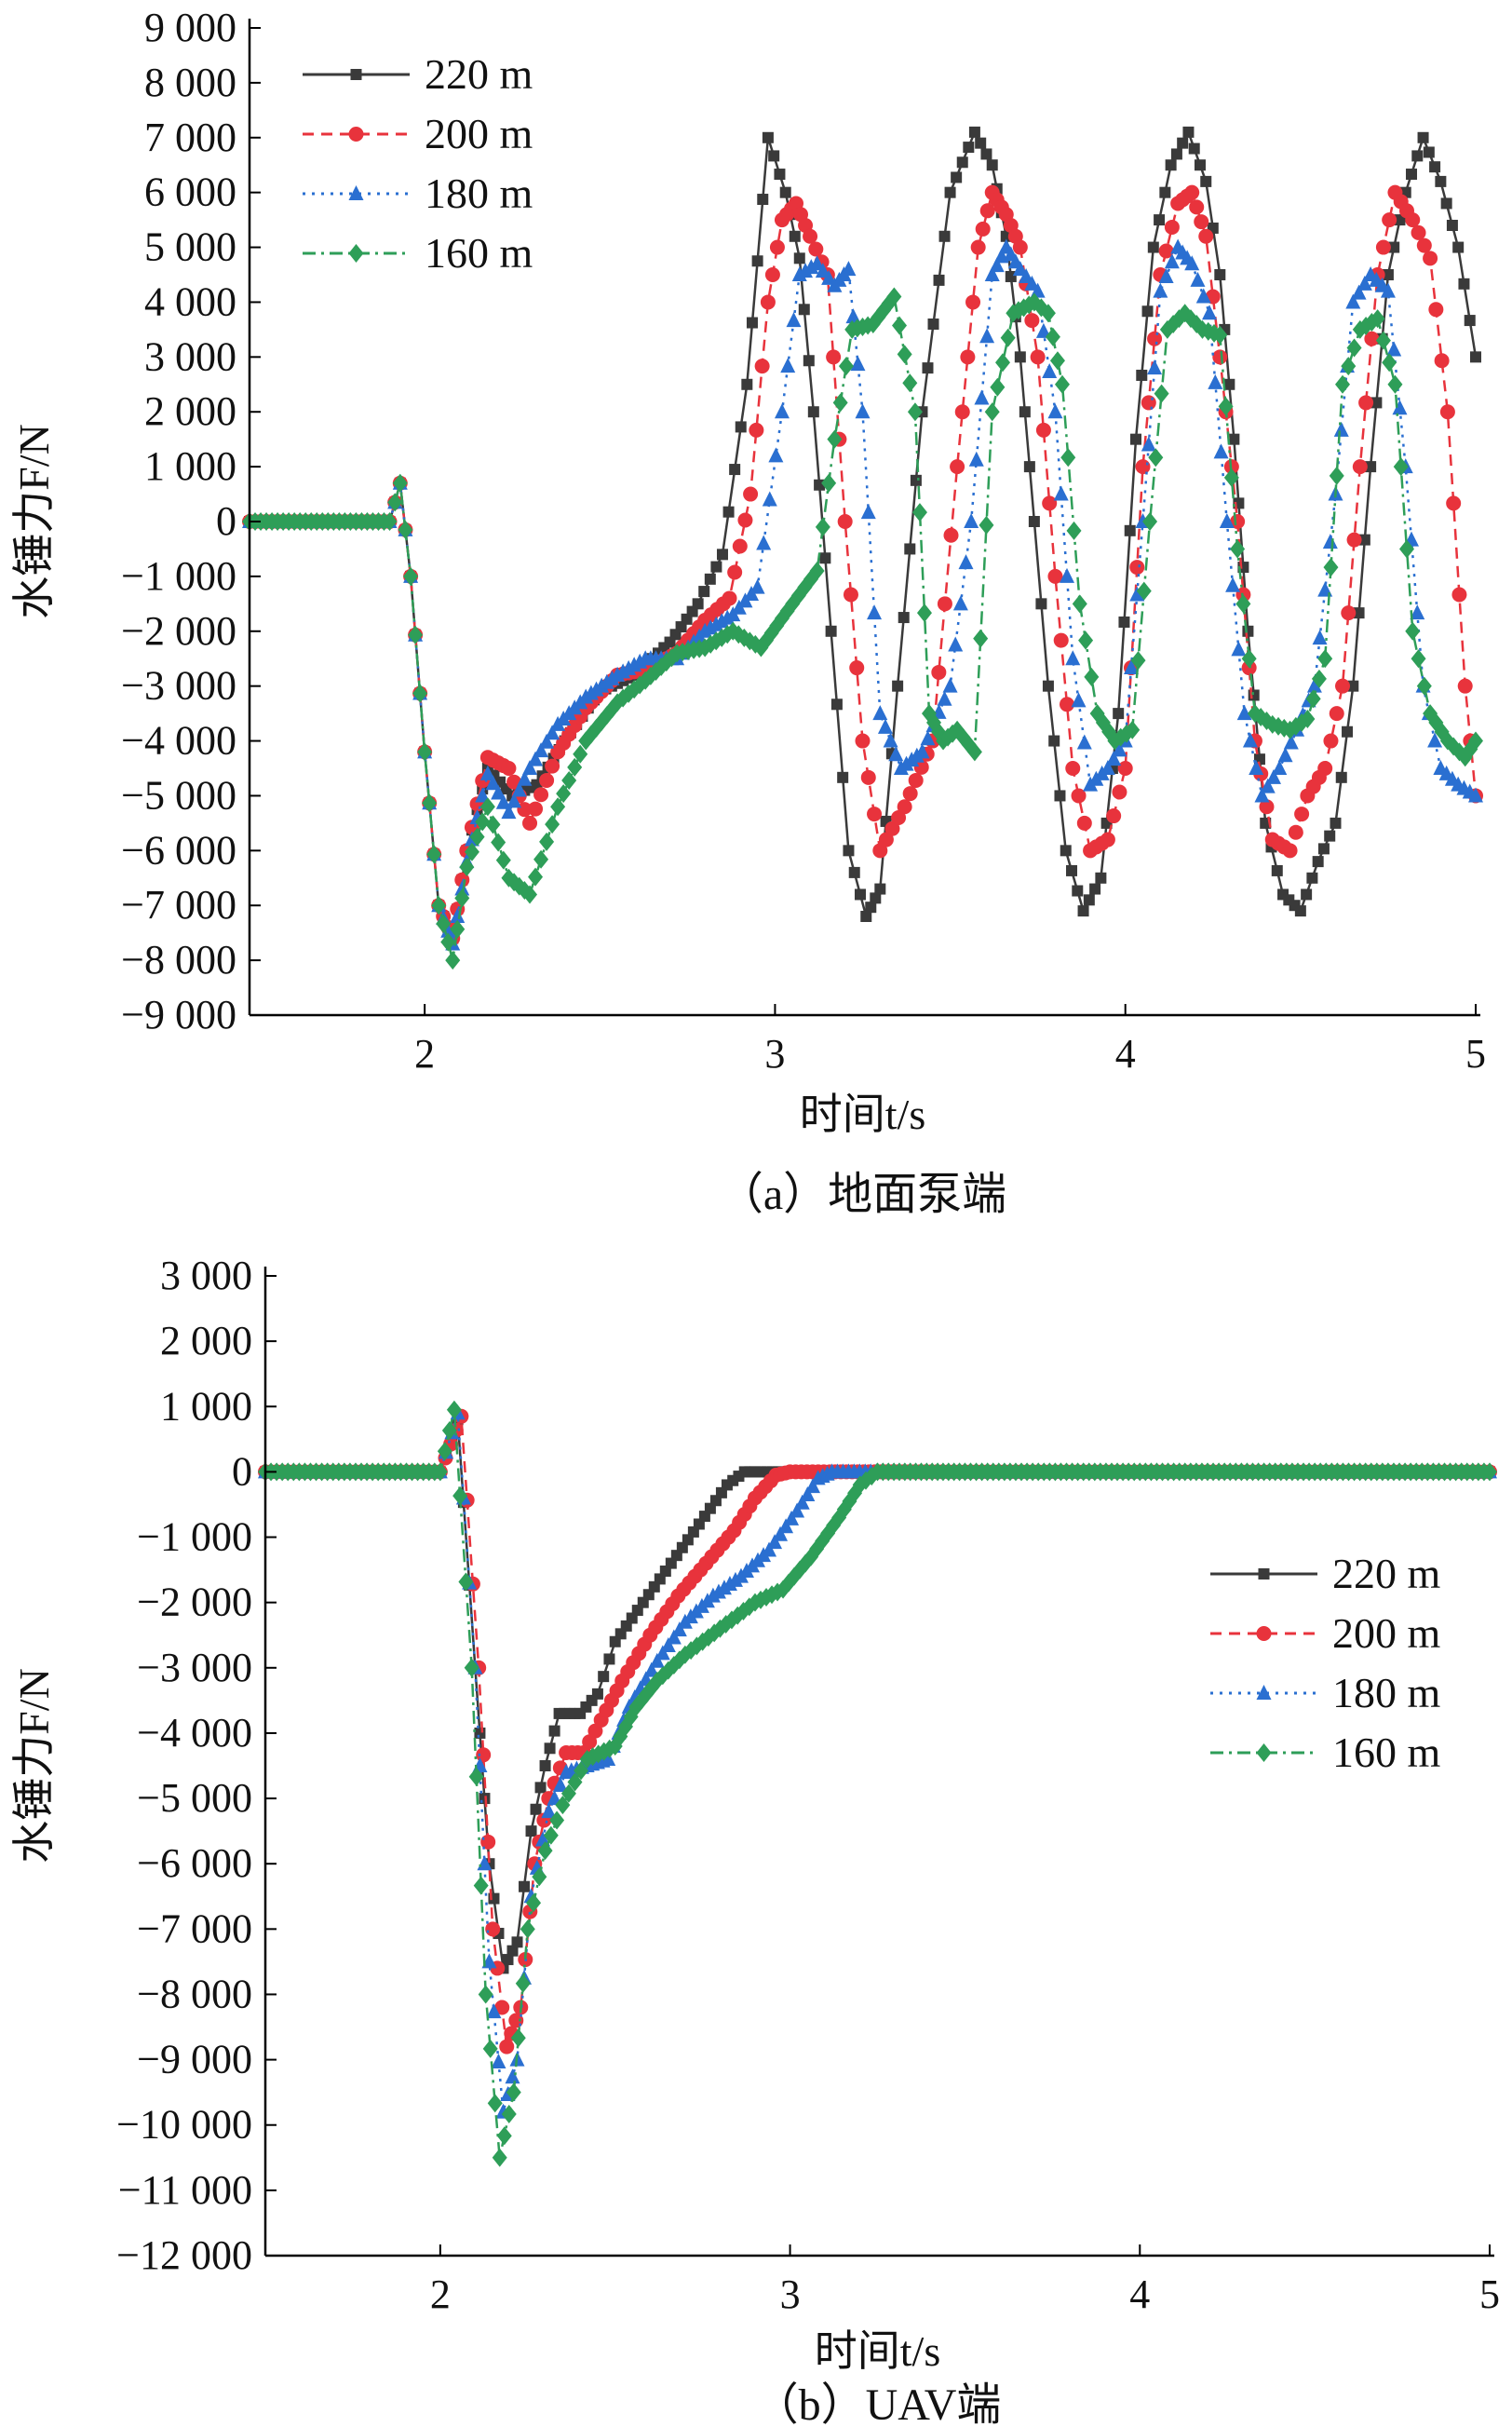  I want to click on legend-label: 200 m, so click(1387, 1633).